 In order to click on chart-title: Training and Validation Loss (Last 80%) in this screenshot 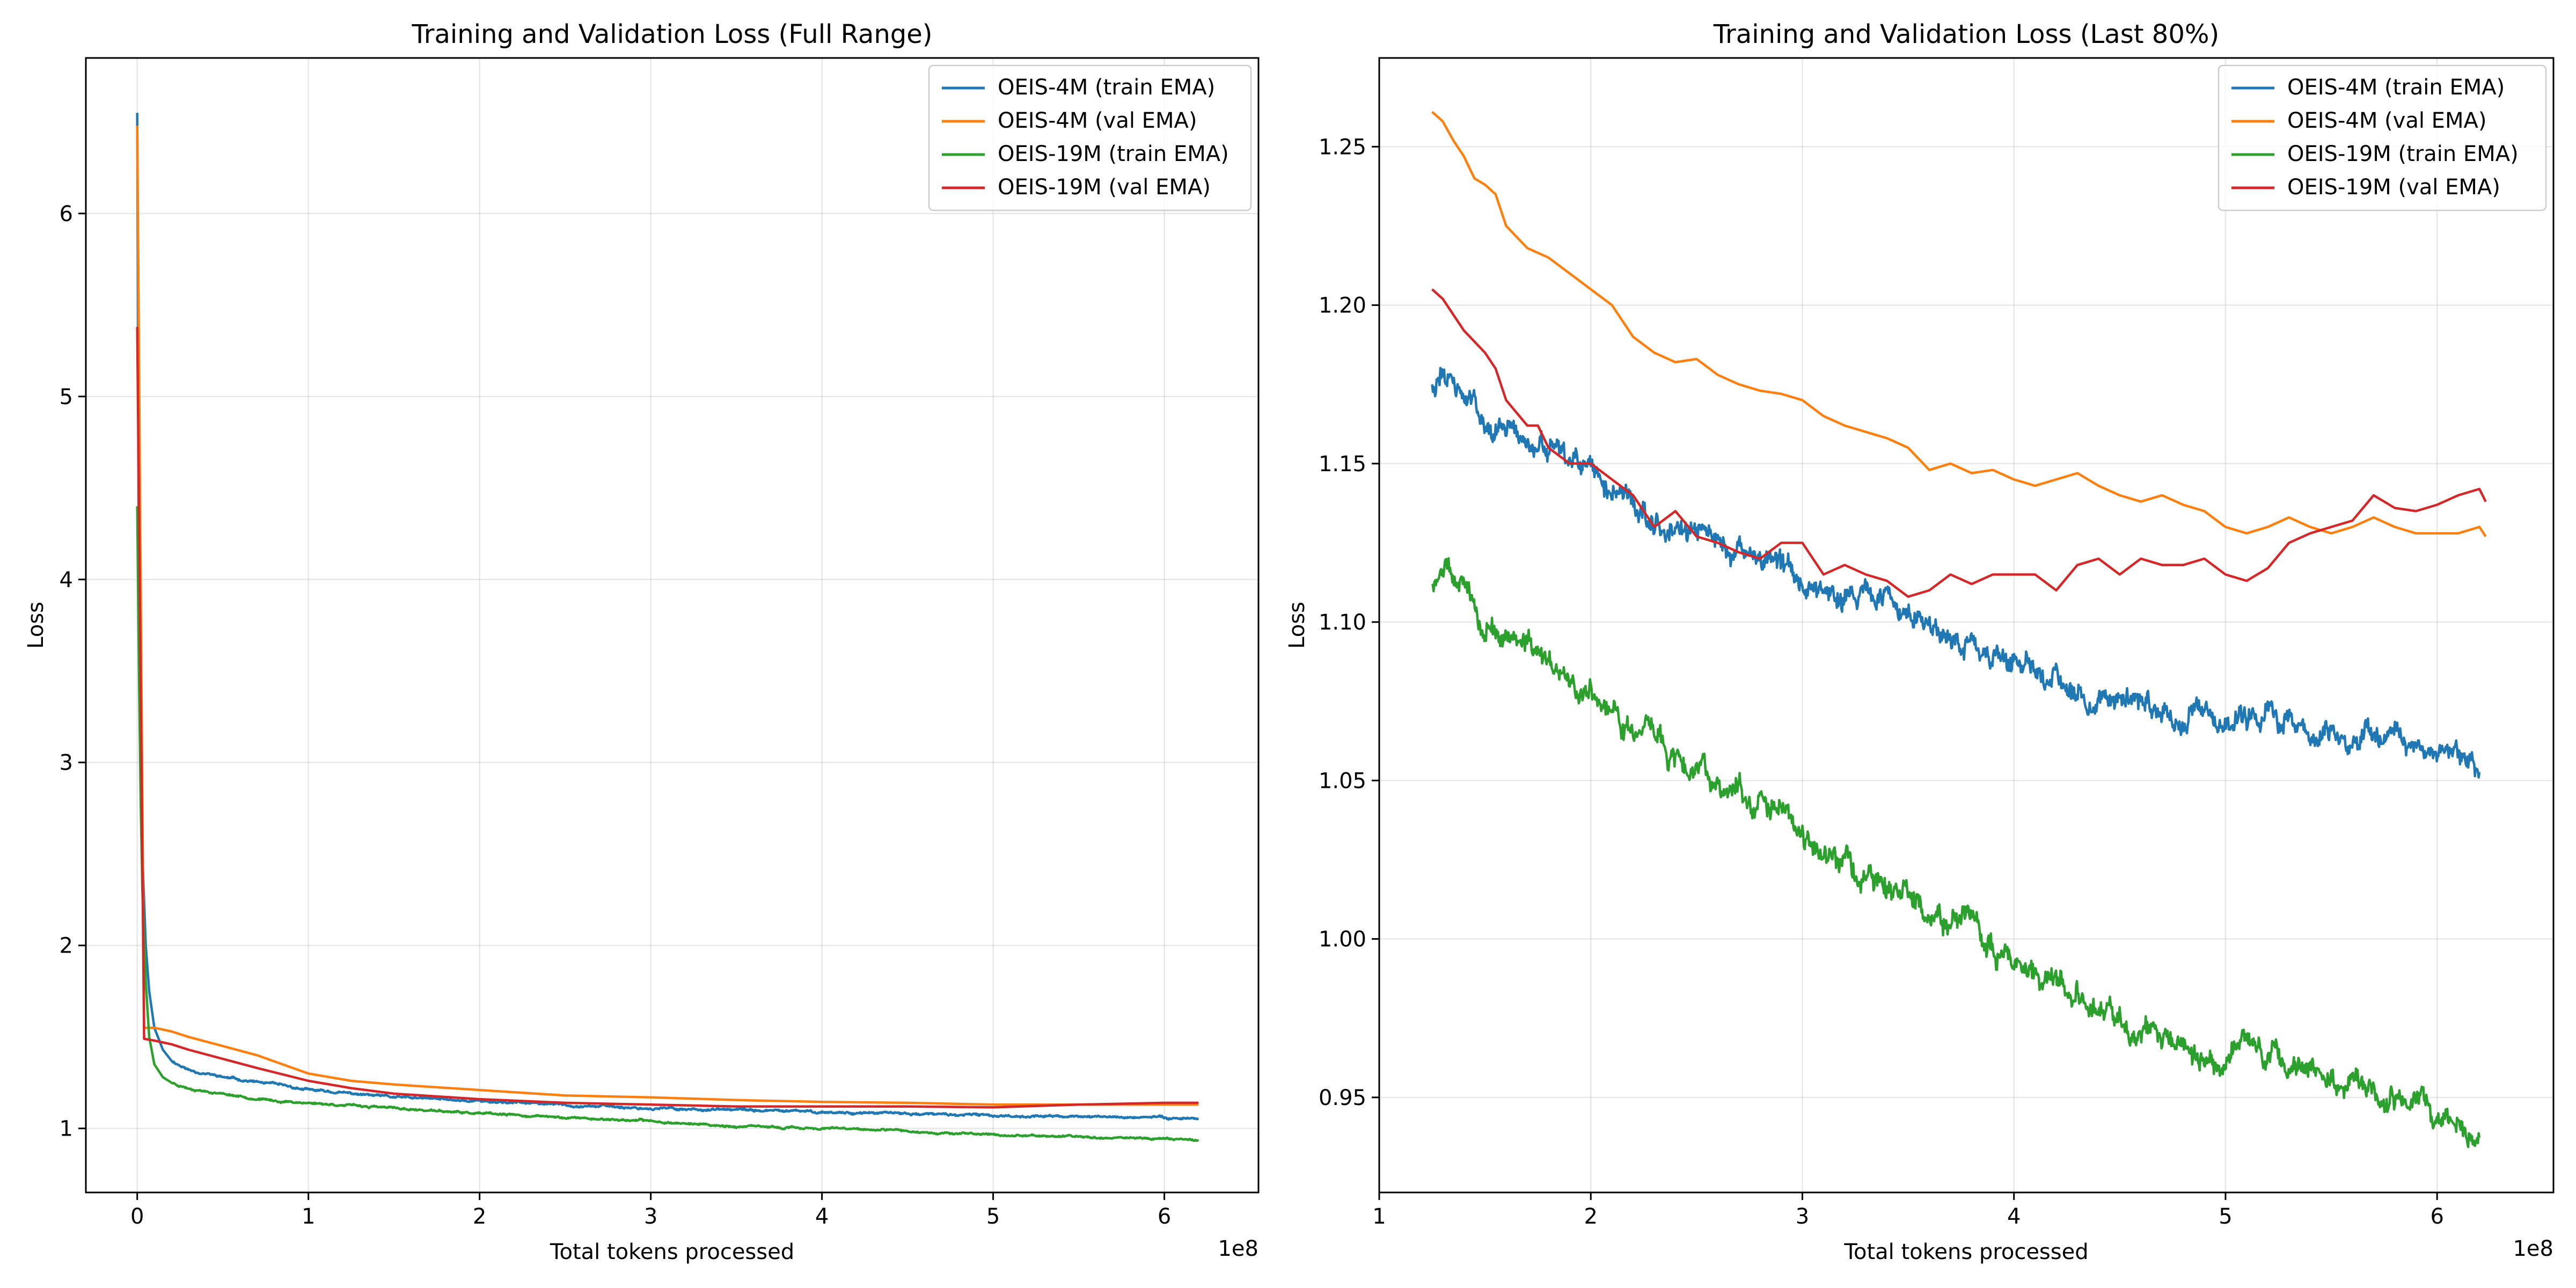, I will do `click(1966, 34)`.